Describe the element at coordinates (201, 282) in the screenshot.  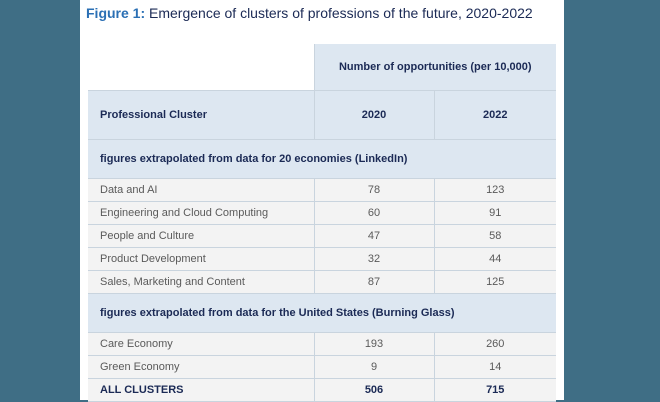
I see `cluster-name: Sales, Marketing and Content` at that location.